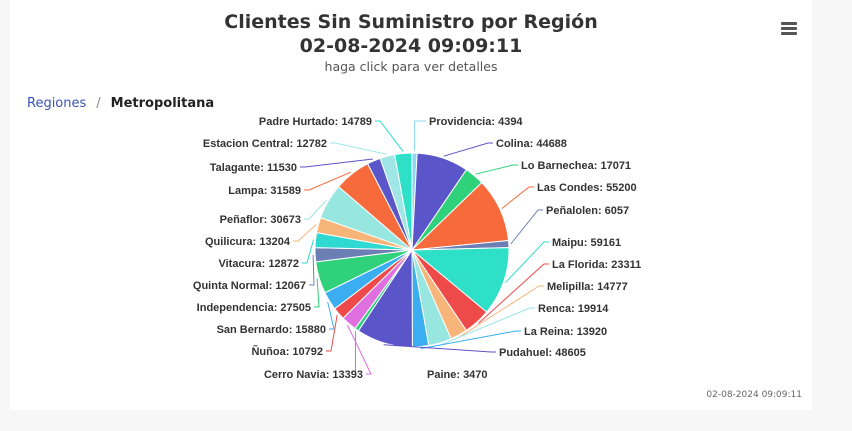  I want to click on pie-data-label: Ñuñoa: 10792, so click(287, 351).